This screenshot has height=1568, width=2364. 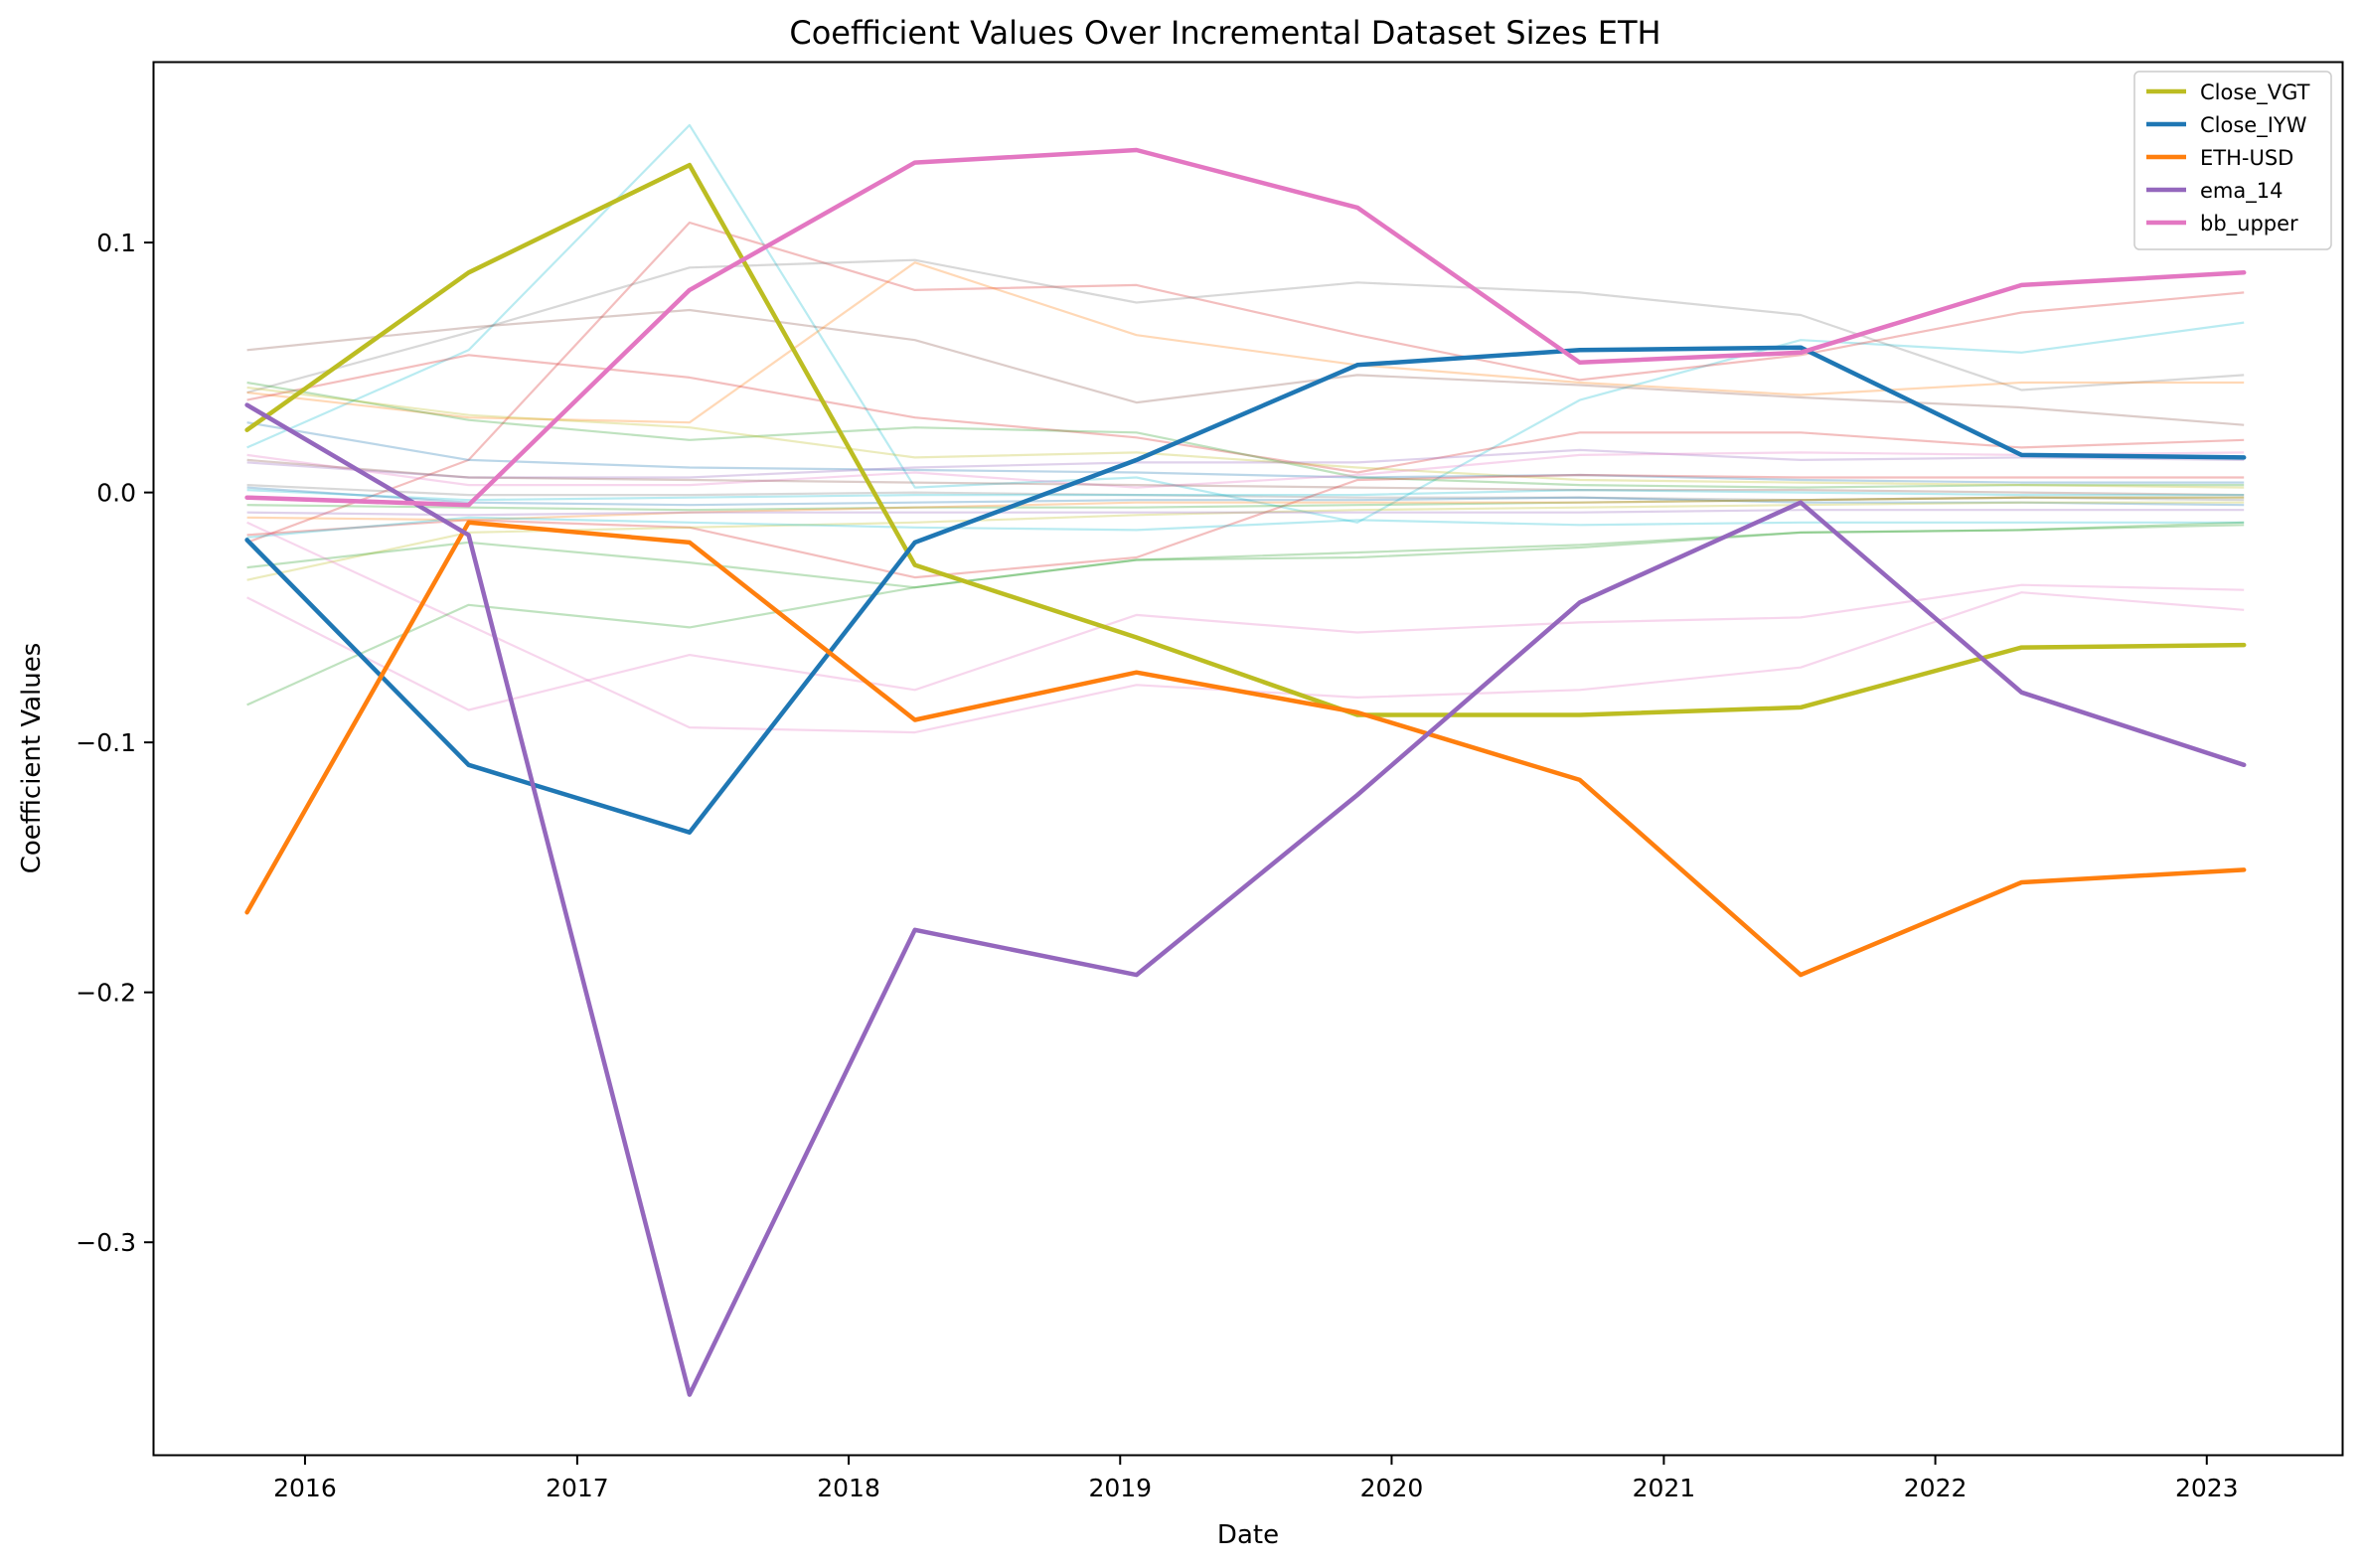 I want to click on legend-label: ETH-USD, so click(x=2246, y=158).